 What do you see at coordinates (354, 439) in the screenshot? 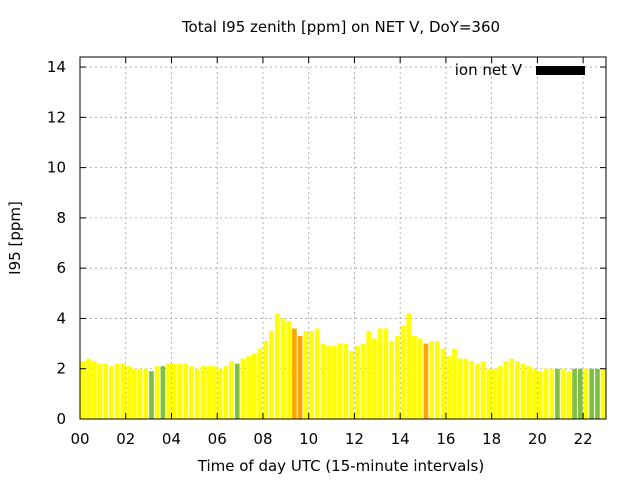
I see `x-tick-label: 12` at bounding box center [354, 439].